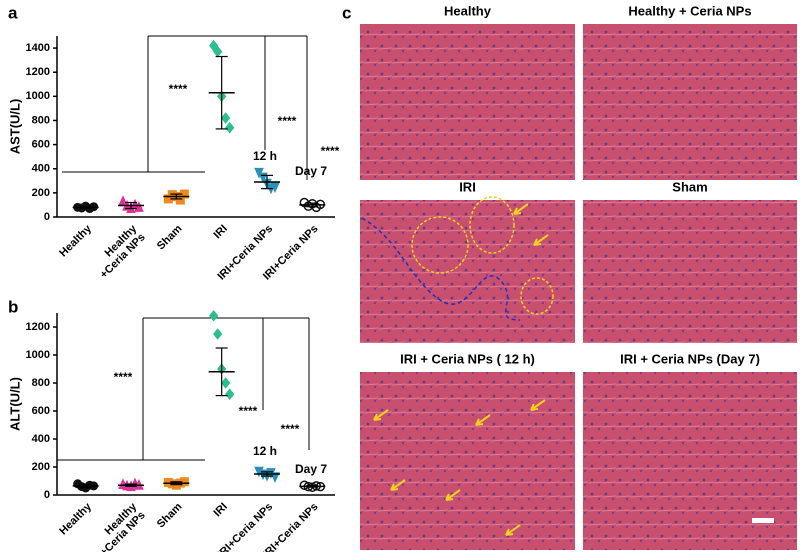 This screenshot has width=800, height=552. What do you see at coordinates (13, 12) in the screenshot?
I see `panel-label: a` at bounding box center [13, 12].